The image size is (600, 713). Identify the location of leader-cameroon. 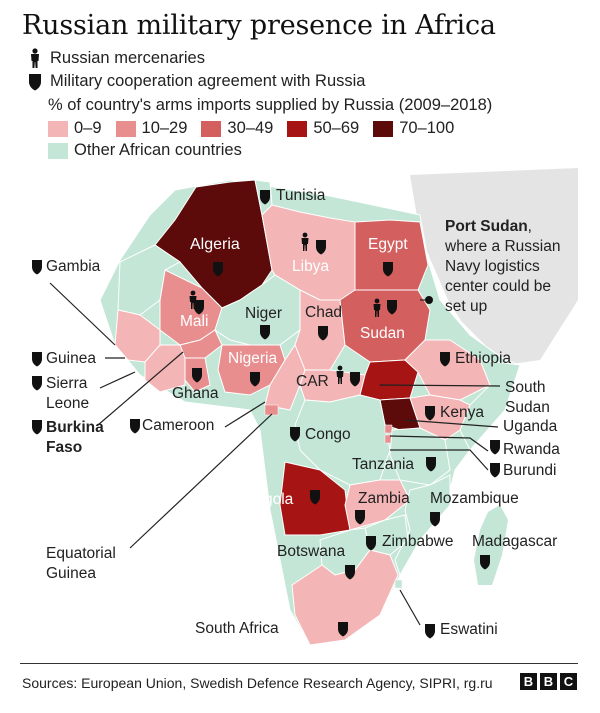
(245, 414).